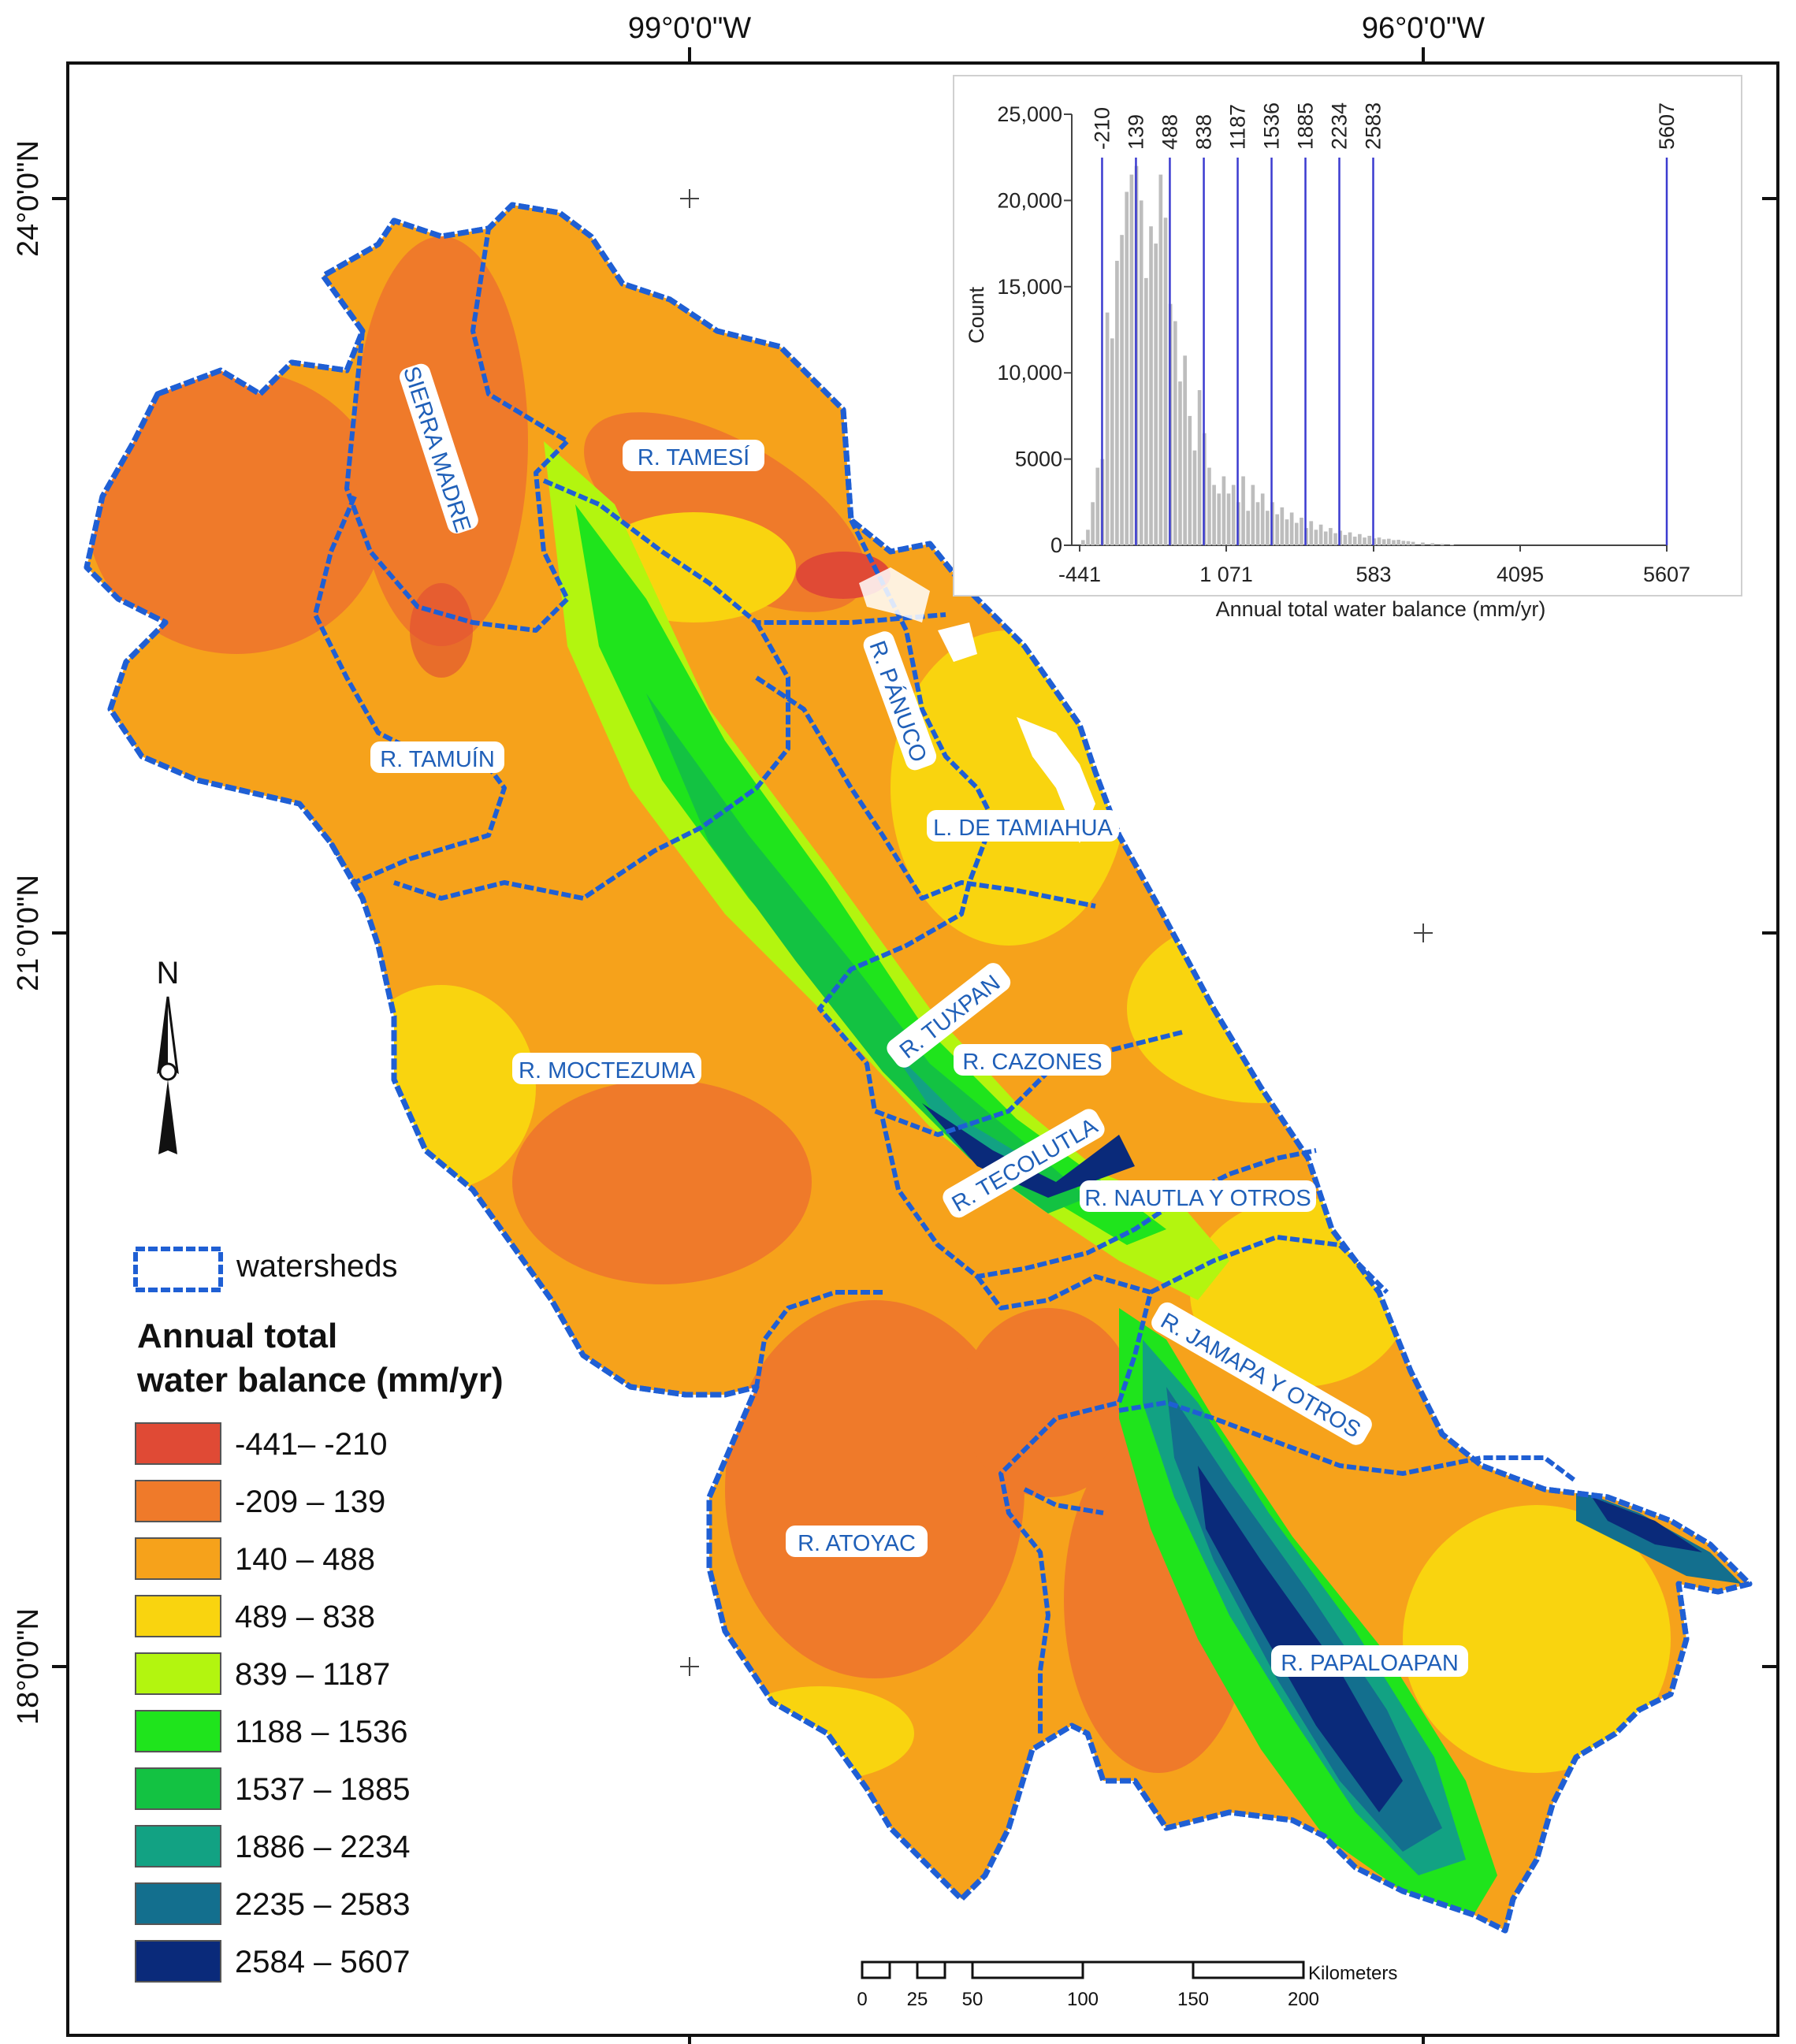  What do you see at coordinates (1030, 114) in the screenshot?
I see `y-tick-label: 25,000` at bounding box center [1030, 114].